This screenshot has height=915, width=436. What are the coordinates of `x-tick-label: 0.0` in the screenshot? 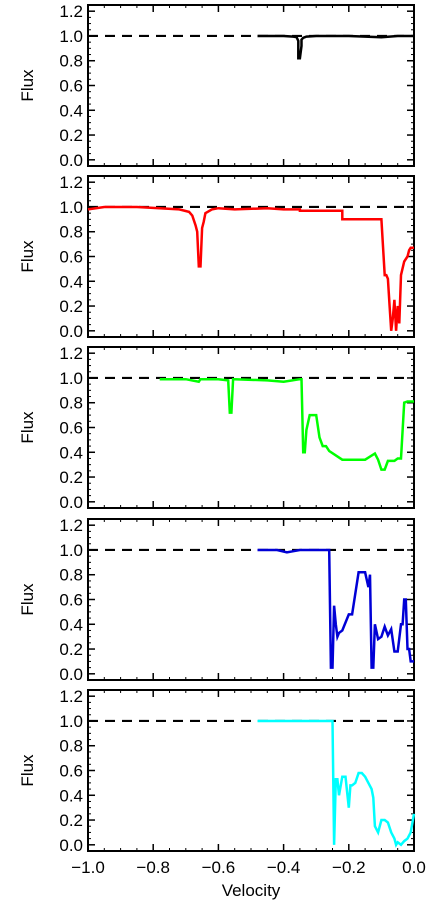 It's located at (414, 867).